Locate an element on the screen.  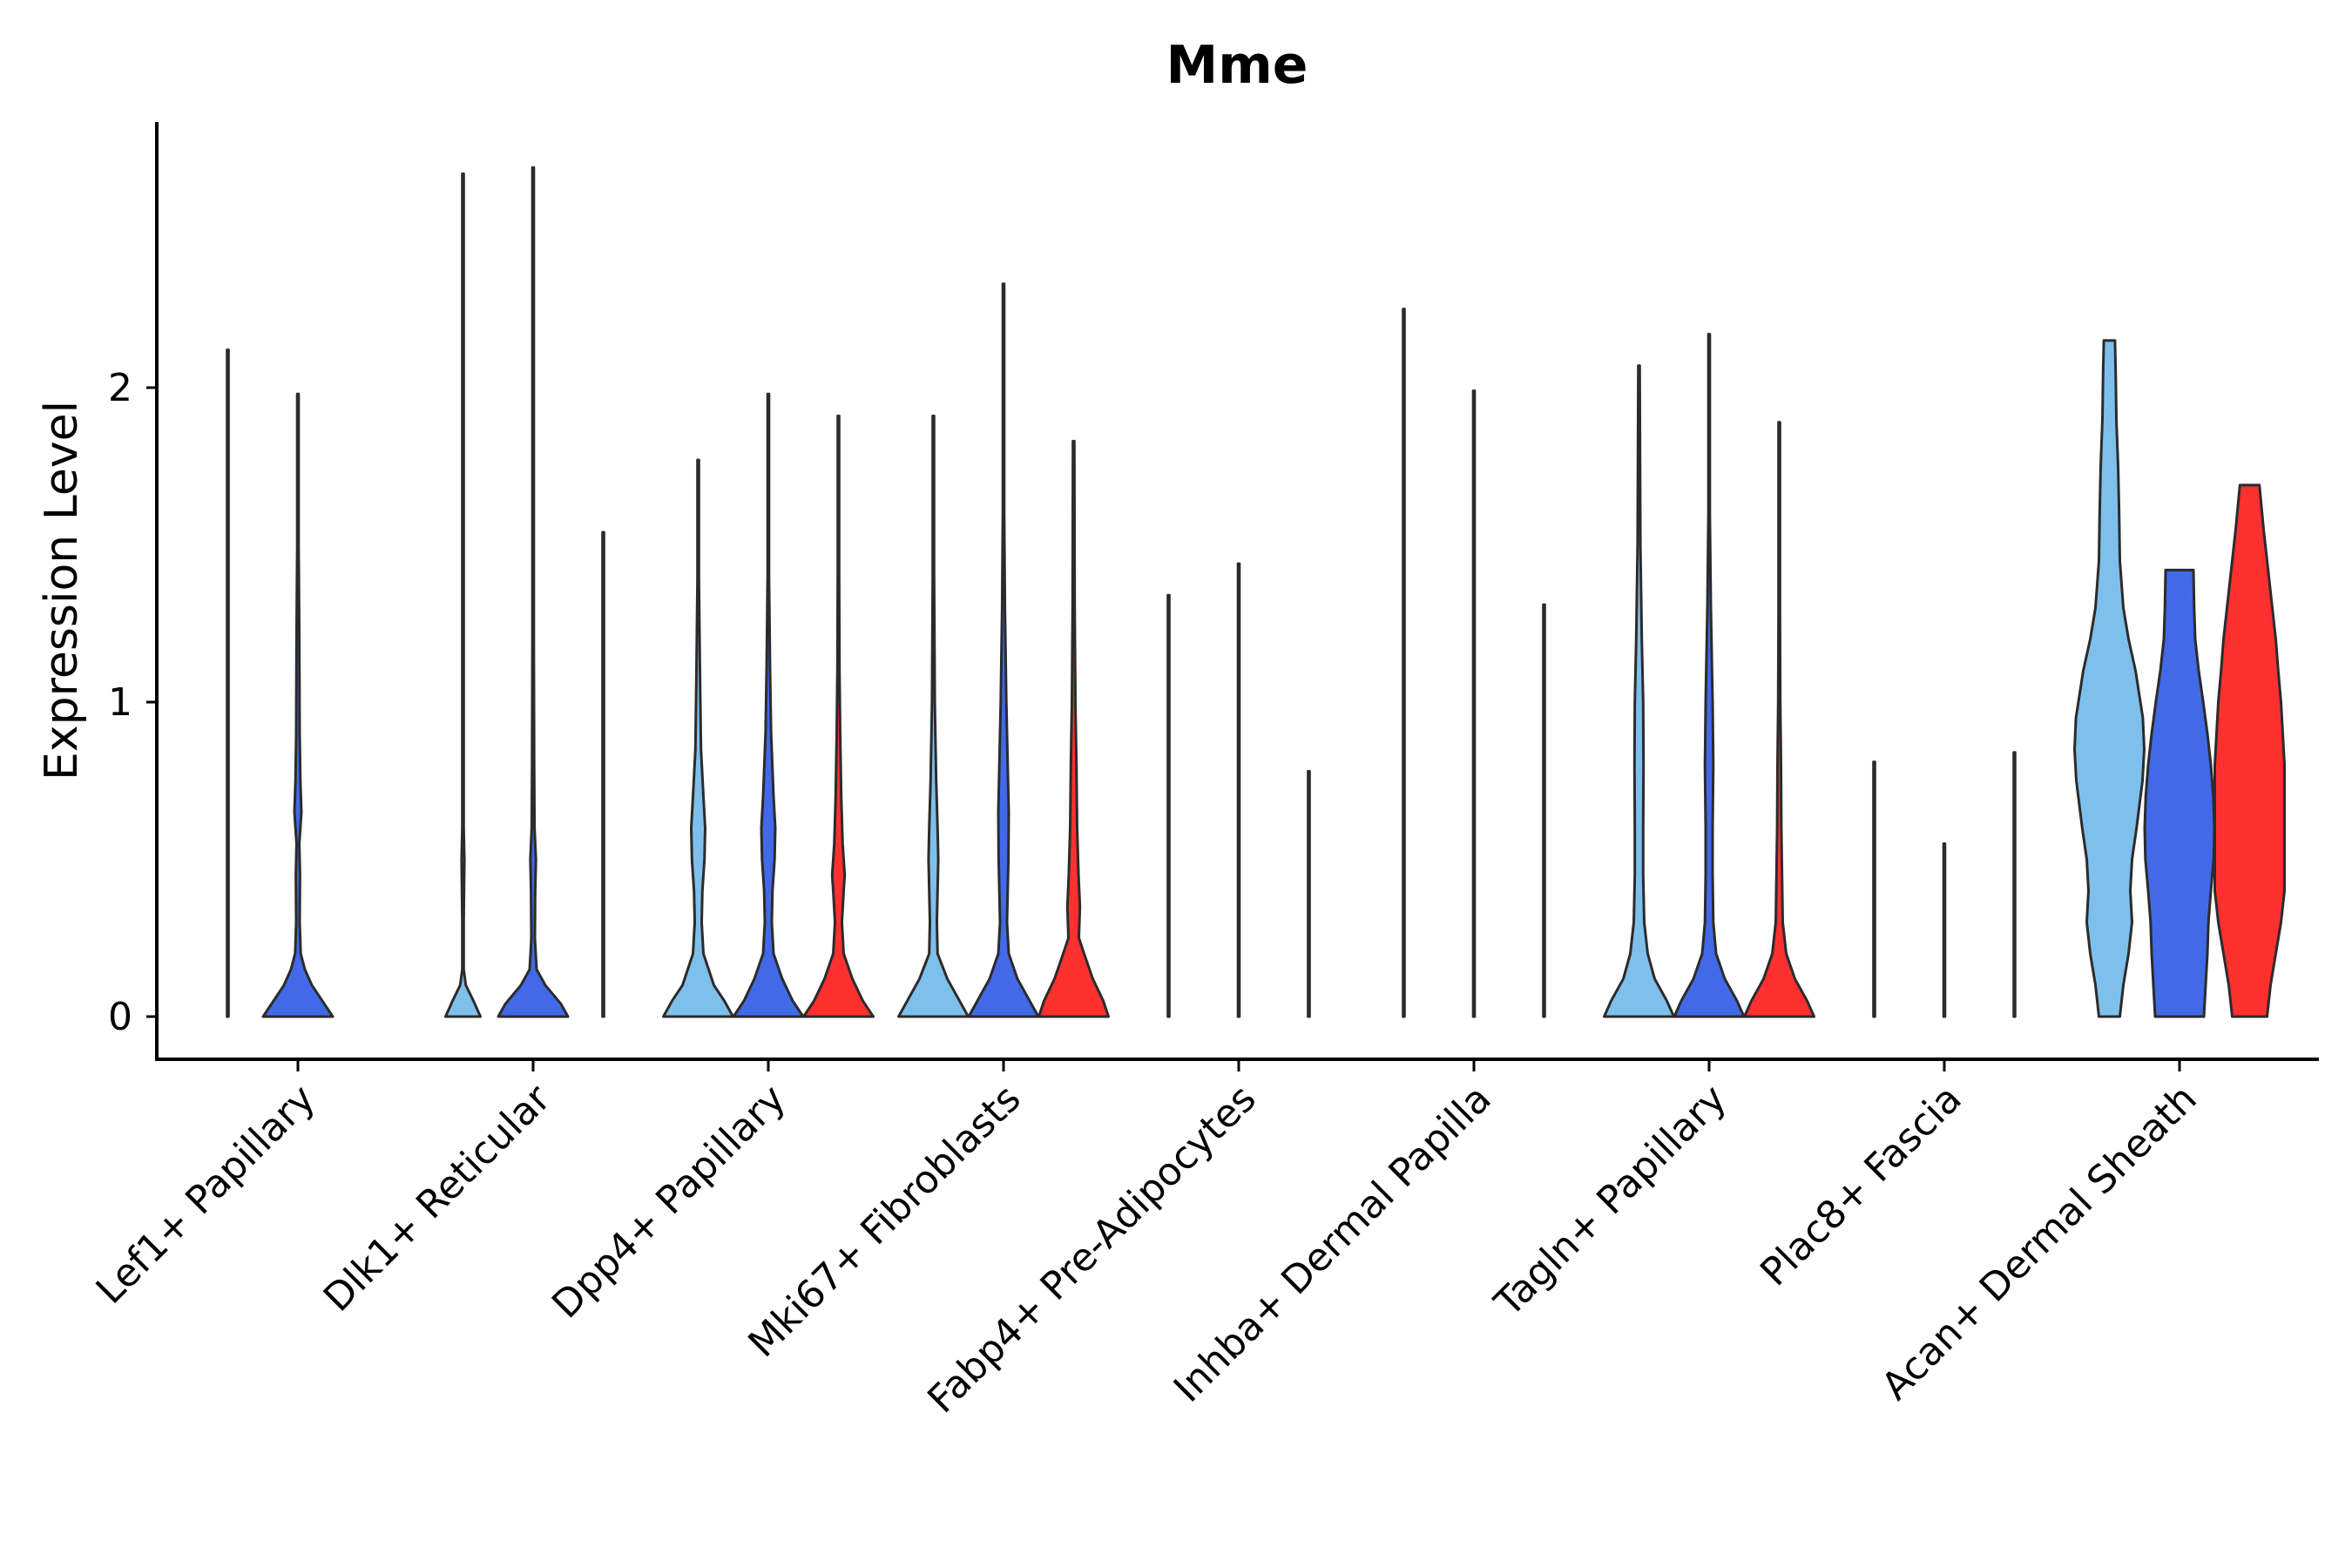
y-axis-label: Expression Level is located at coordinates (62, 591).